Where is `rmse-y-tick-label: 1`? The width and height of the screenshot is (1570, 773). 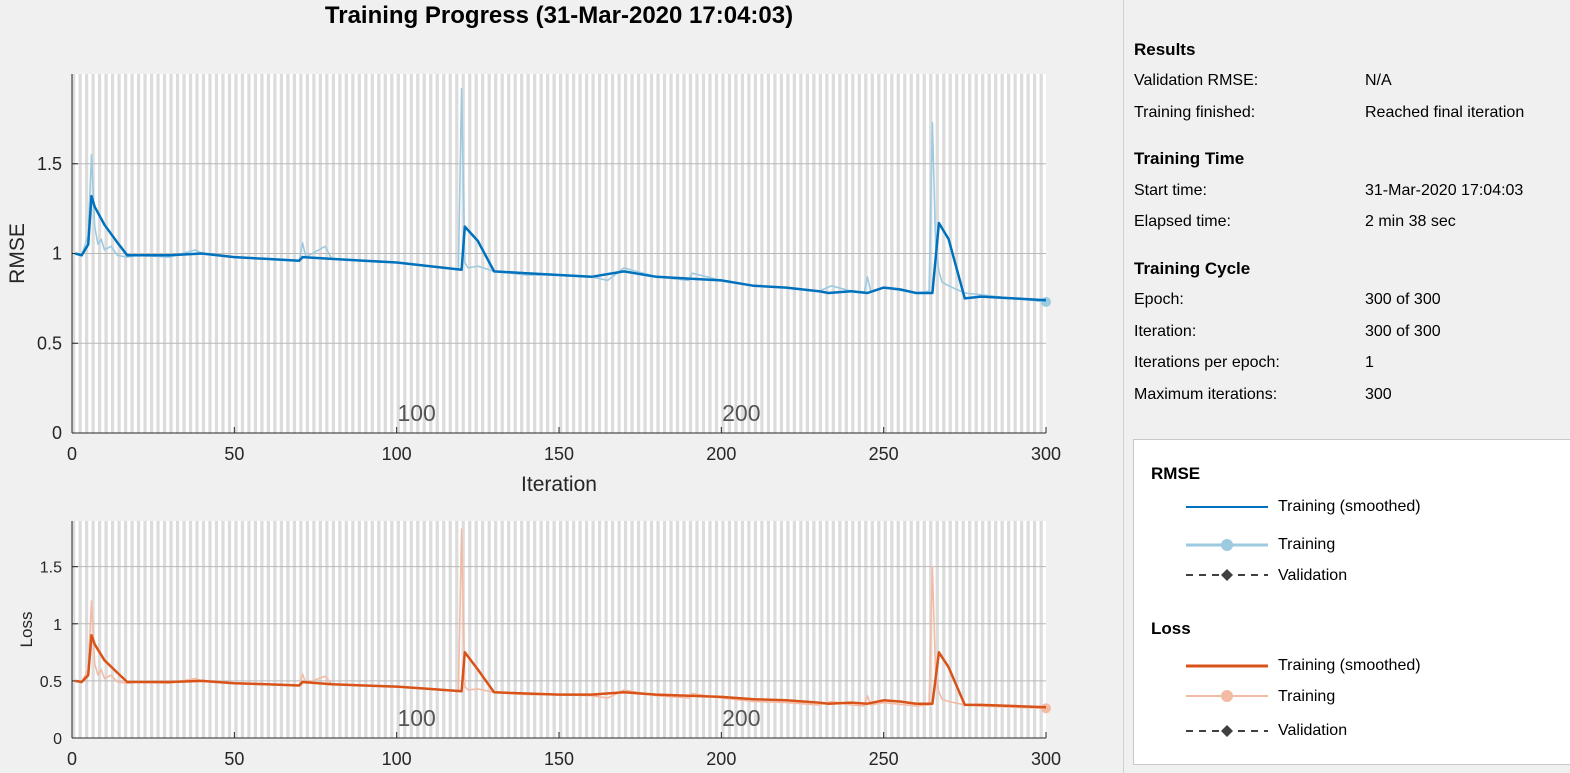
rmse-y-tick-label: 1 is located at coordinates (57, 254).